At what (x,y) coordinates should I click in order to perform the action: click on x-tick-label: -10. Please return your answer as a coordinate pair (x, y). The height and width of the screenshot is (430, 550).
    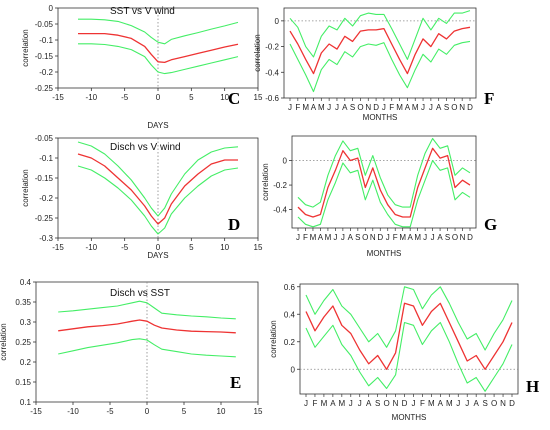
    Looking at the image, I should click on (73, 411).